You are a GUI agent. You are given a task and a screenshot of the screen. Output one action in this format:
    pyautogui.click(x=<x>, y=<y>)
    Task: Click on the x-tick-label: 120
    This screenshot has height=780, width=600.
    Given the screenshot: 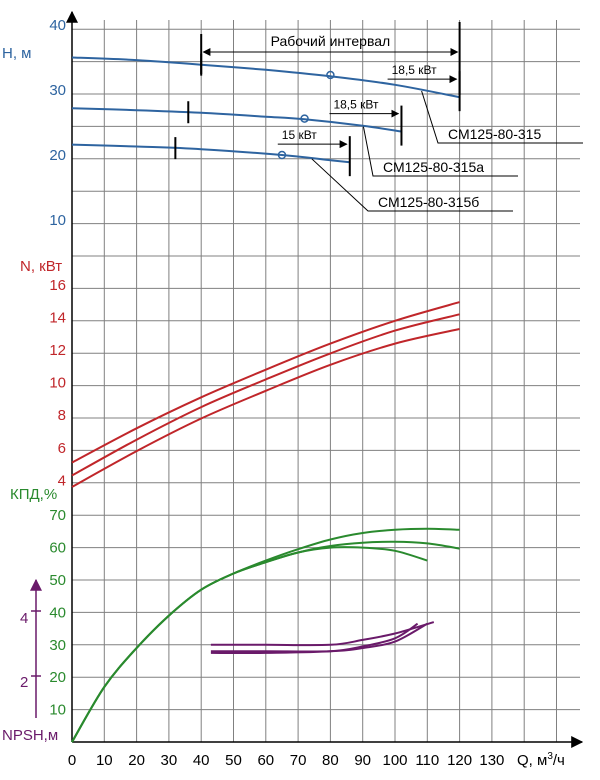 What is the action you would take?
    pyautogui.click(x=459, y=760)
    